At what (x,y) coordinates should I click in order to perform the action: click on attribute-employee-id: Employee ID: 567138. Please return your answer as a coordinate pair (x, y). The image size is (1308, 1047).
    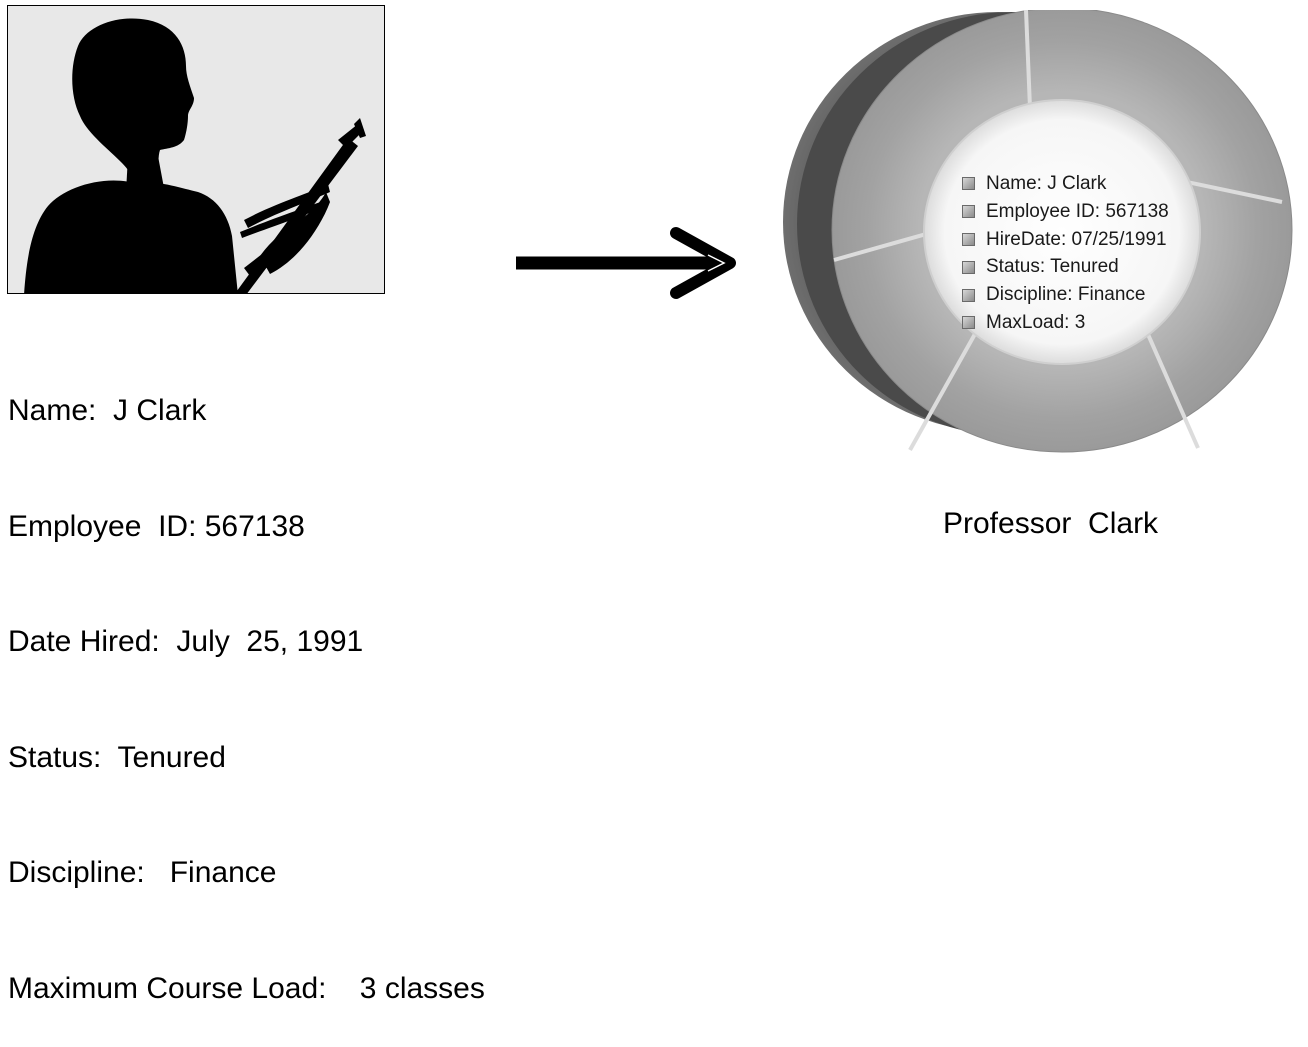
    Looking at the image, I should click on (156, 526).